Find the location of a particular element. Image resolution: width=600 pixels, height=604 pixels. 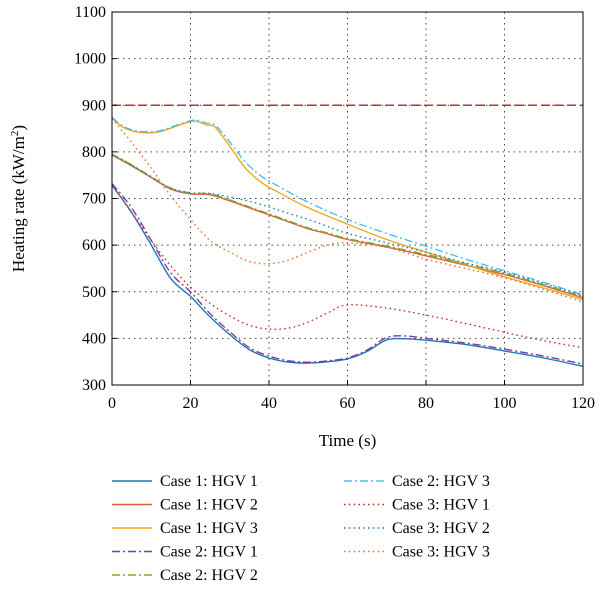

y-axis-label-superscript: 2 is located at coordinates (15, 134).